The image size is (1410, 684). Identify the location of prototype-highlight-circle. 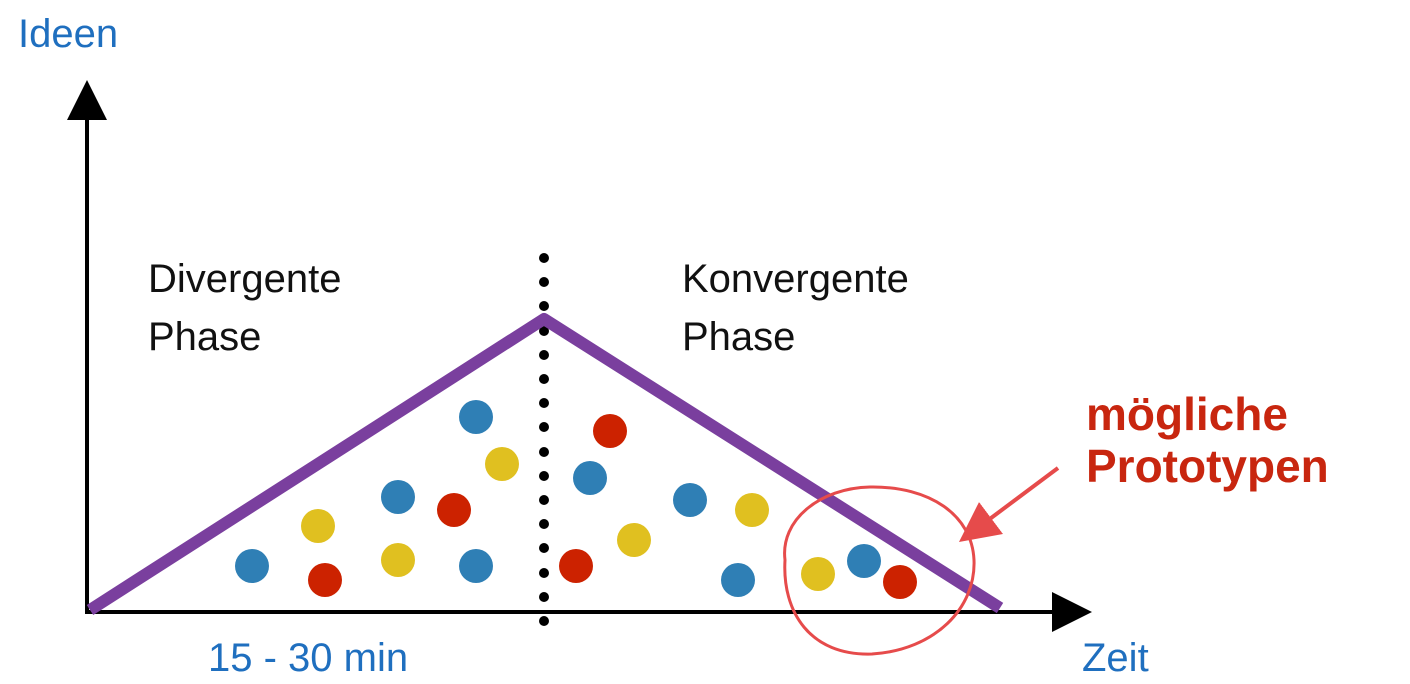
(879, 570).